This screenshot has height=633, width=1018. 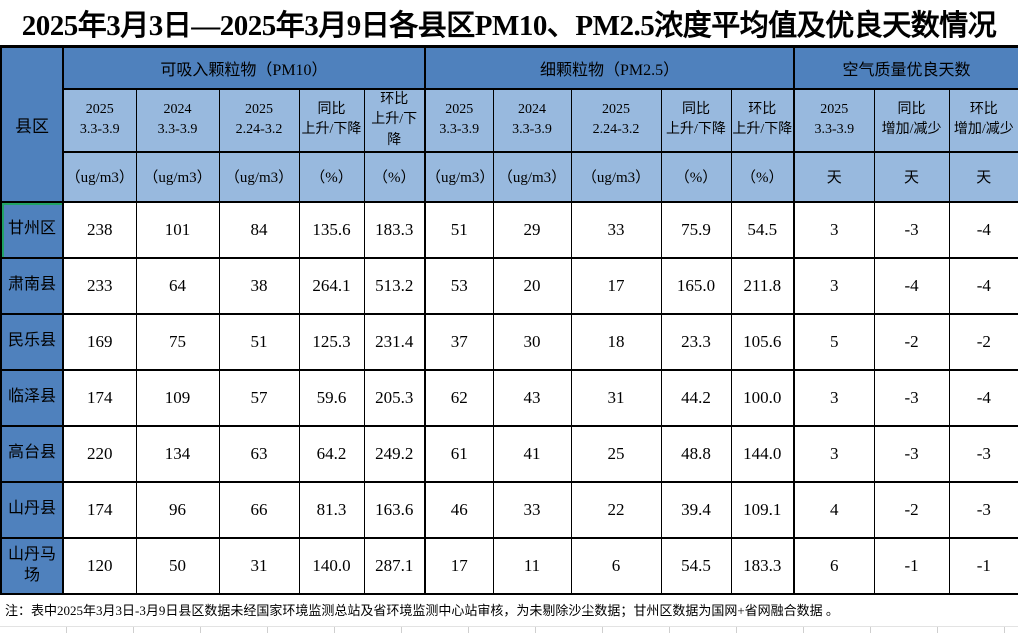 What do you see at coordinates (459, 285) in the screenshot?
I see `table-cell: 53` at bounding box center [459, 285].